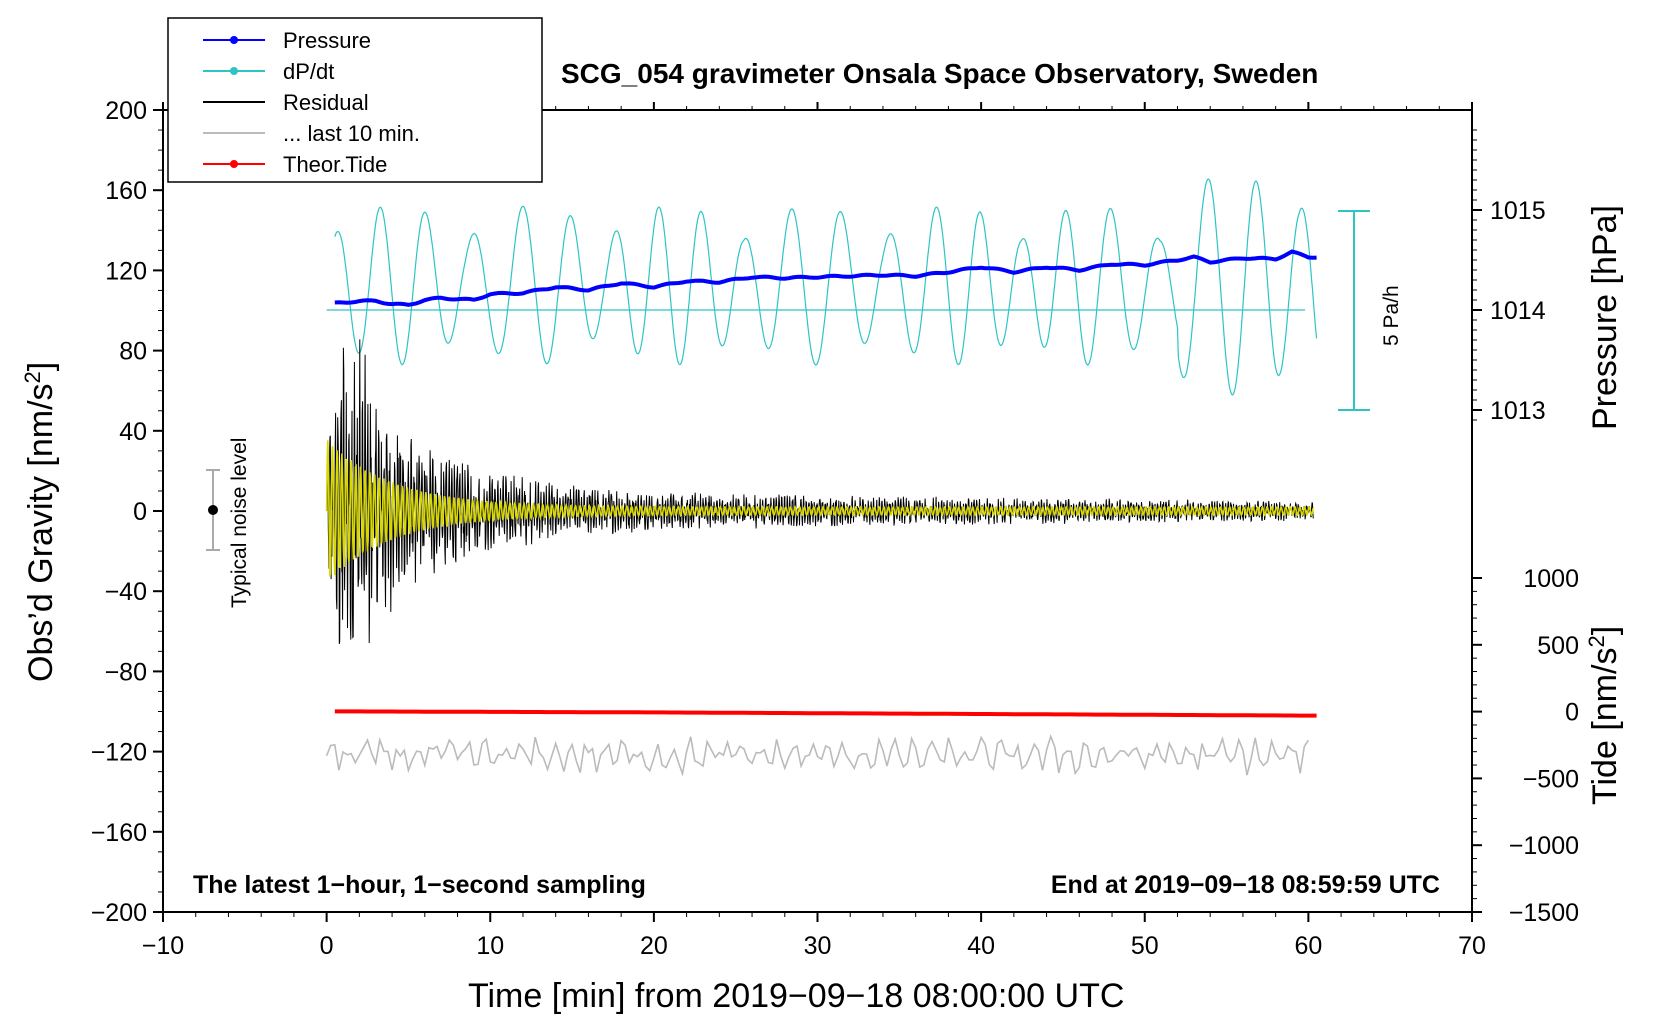  What do you see at coordinates (654, 946) in the screenshot?
I see `x-tick-label: 20` at bounding box center [654, 946].